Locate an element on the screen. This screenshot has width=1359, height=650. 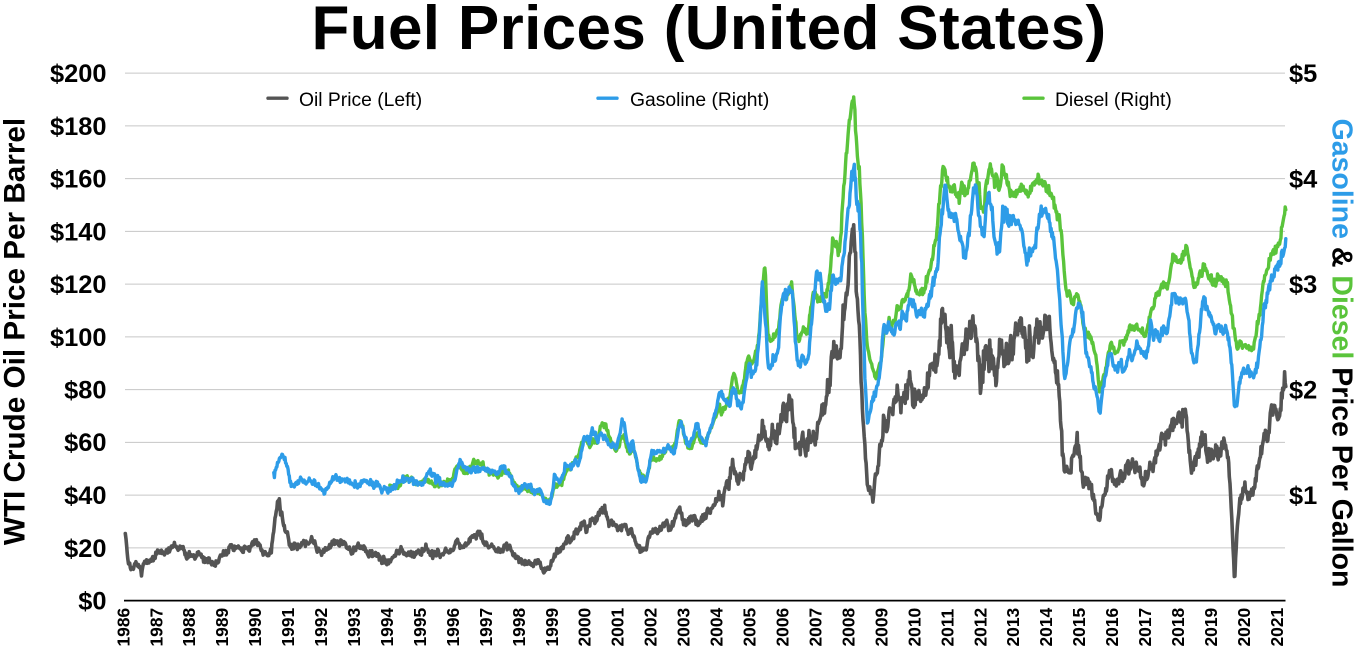
svg-text: 1987 is located at coordinates (156, 627).